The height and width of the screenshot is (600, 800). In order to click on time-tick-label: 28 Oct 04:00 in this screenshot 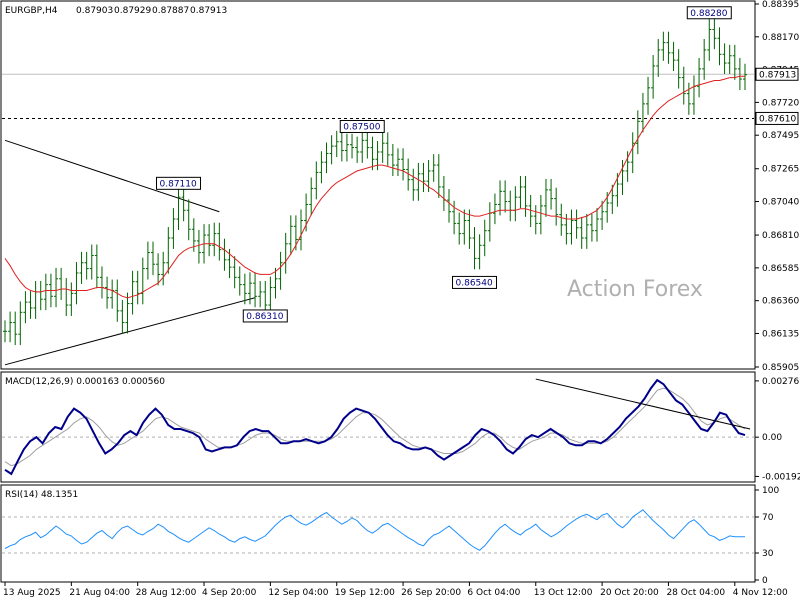, I will do `click(695, 593)`.